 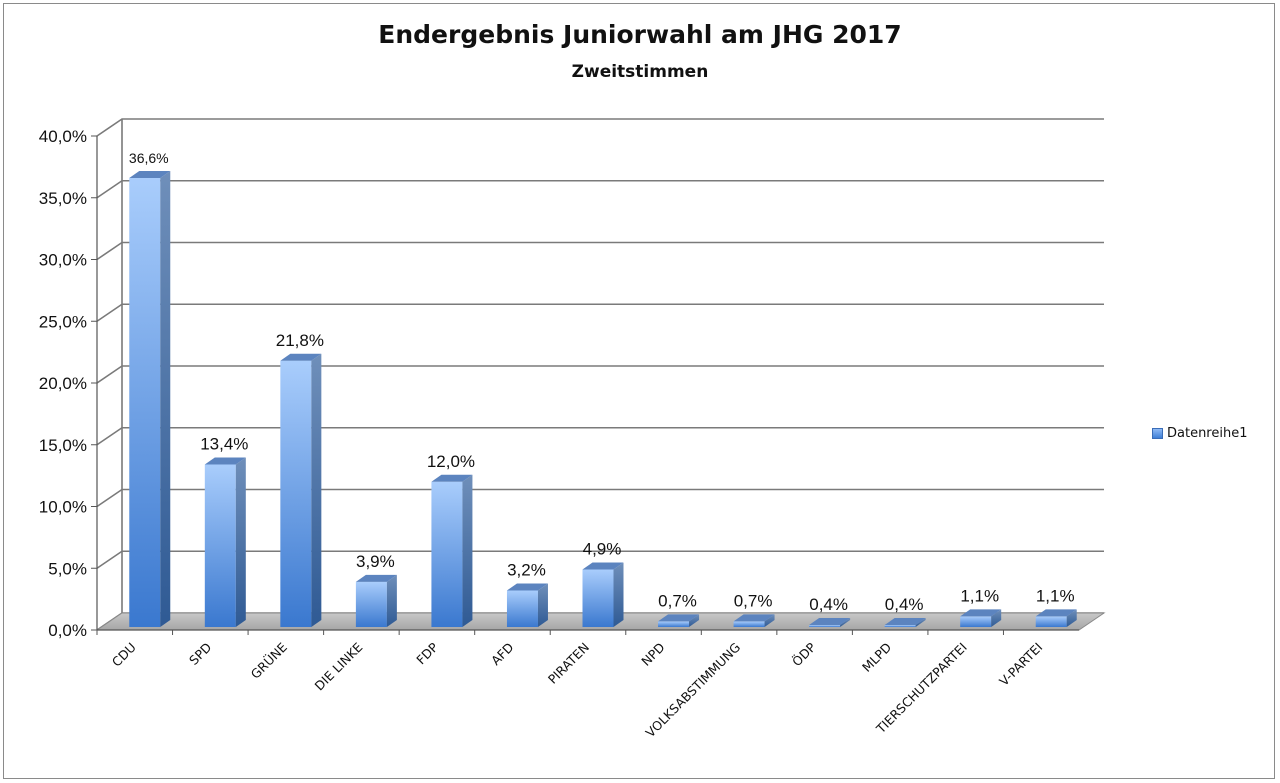 I want to click on y-tick-label: 35,0%, so click(x=63, y=198).